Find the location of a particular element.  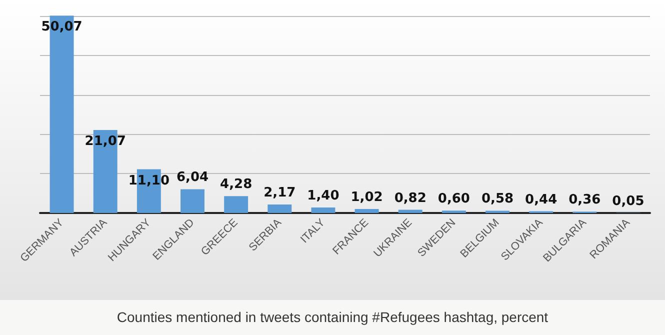

data-label: 0,36 is located at coordinates (584, 200).